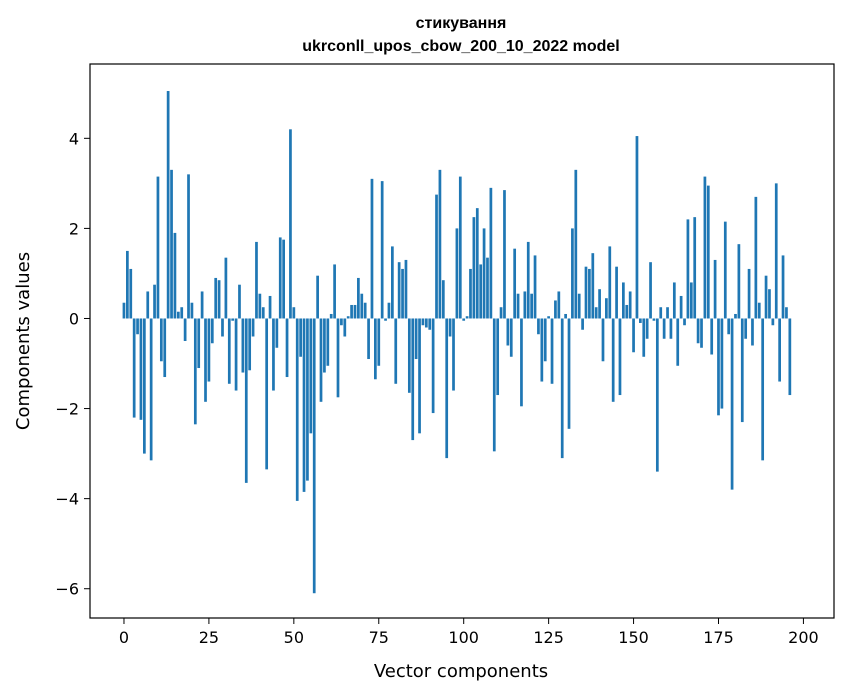 The image size is (847, 696). Describe the element at coordinates (23, 341) in the screenshot. I see `y-axis-label: Components values` at that location.